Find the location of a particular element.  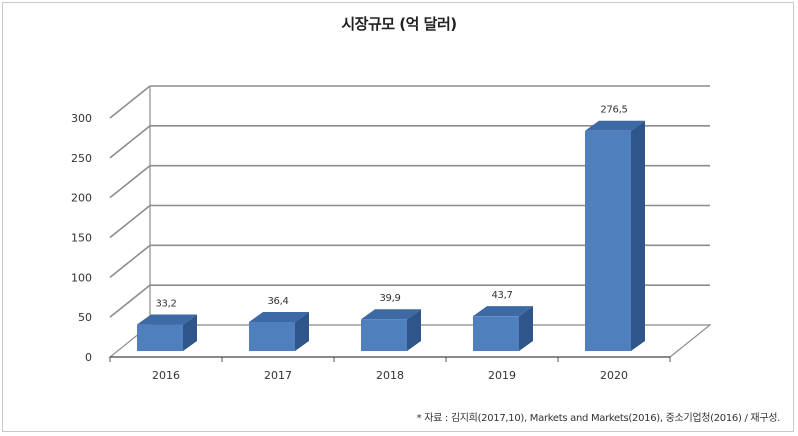

x-tick-label: 2019 is located at coordinates (502, 375).